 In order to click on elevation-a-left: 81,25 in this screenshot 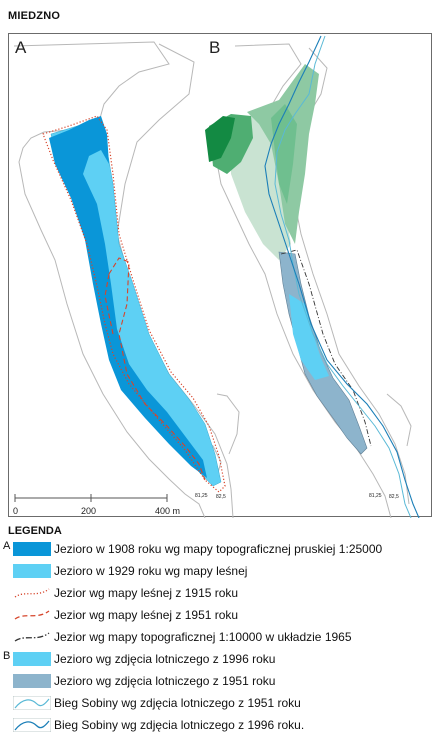, I will do `click(201, 496)`.